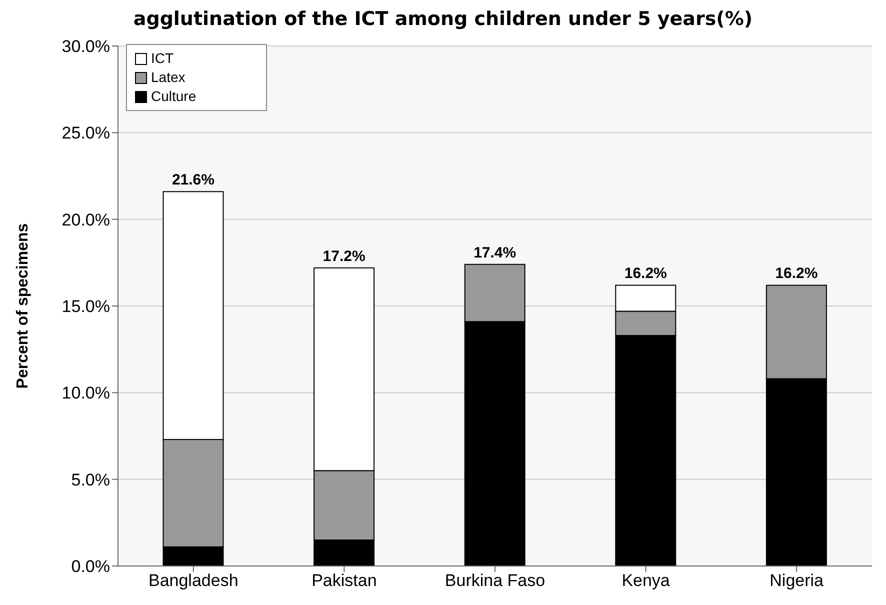  What do you see at coordinates (495, 580) in the screenshot?
I see `x-tick-label: Burkina Faso` at bounding box center [495, 580].